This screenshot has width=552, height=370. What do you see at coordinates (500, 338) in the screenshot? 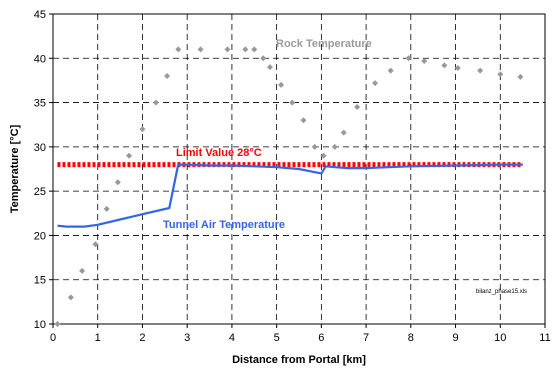
I see `x-tick-label: 10` at bounding box center [500, 338].